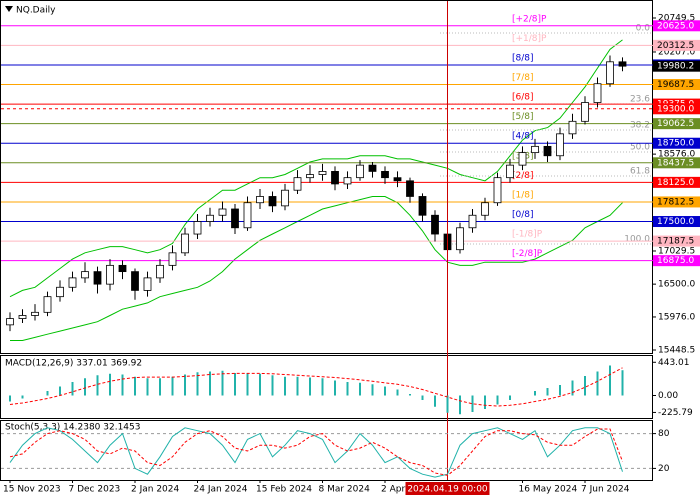  I want to click on current-price: 19980.2, so click(675, 67).